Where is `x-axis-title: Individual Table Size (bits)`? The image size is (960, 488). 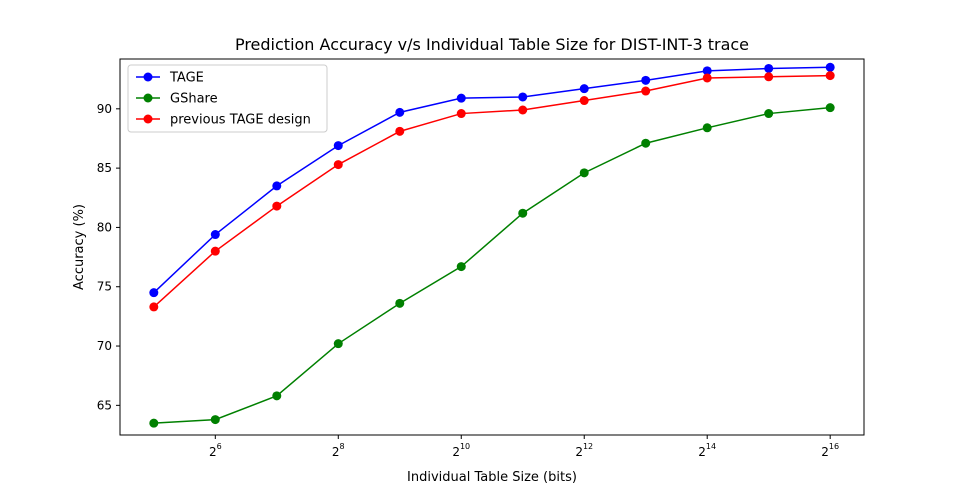 x-axis-title: Individual Table Size (bits) is located at coordinates (492, 477).